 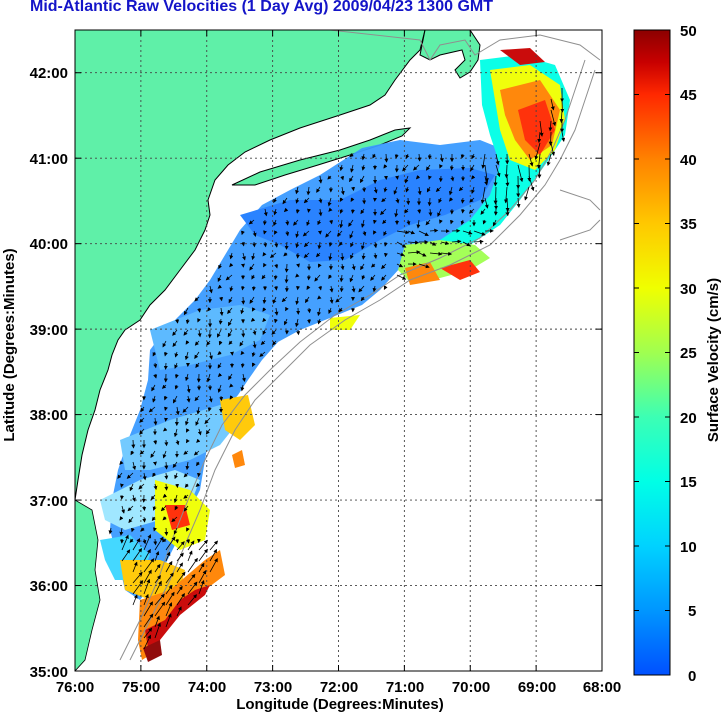 I want to click on lat-tick-label: 41:00, so click(x=49, y=159).